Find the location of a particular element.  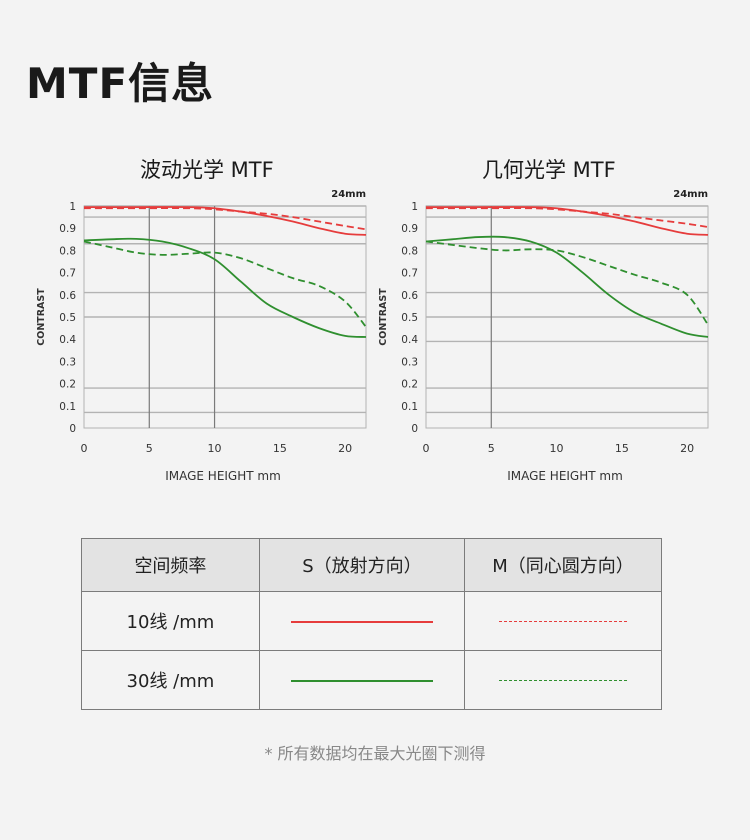

header-sagittal: S（放射方向） is located at coordinates (362, 565).